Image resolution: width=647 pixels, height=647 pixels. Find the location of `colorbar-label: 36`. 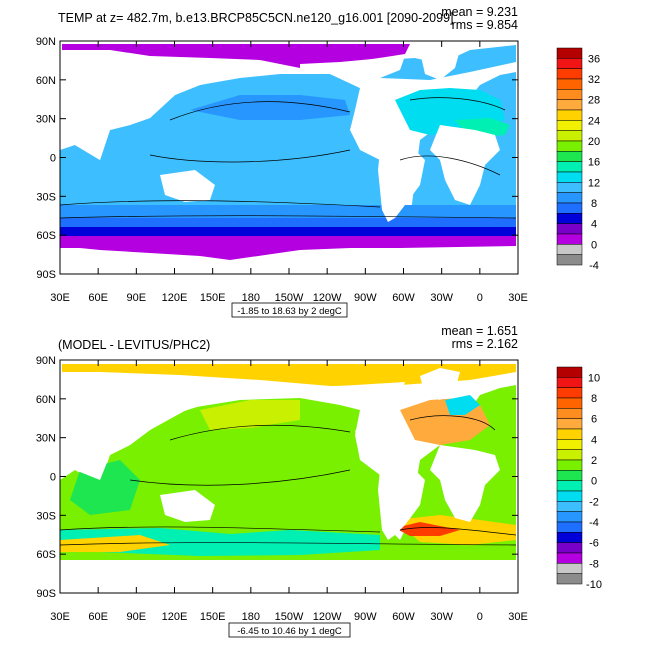

colorbar-label: 36 is located at coordinates (594, 59).